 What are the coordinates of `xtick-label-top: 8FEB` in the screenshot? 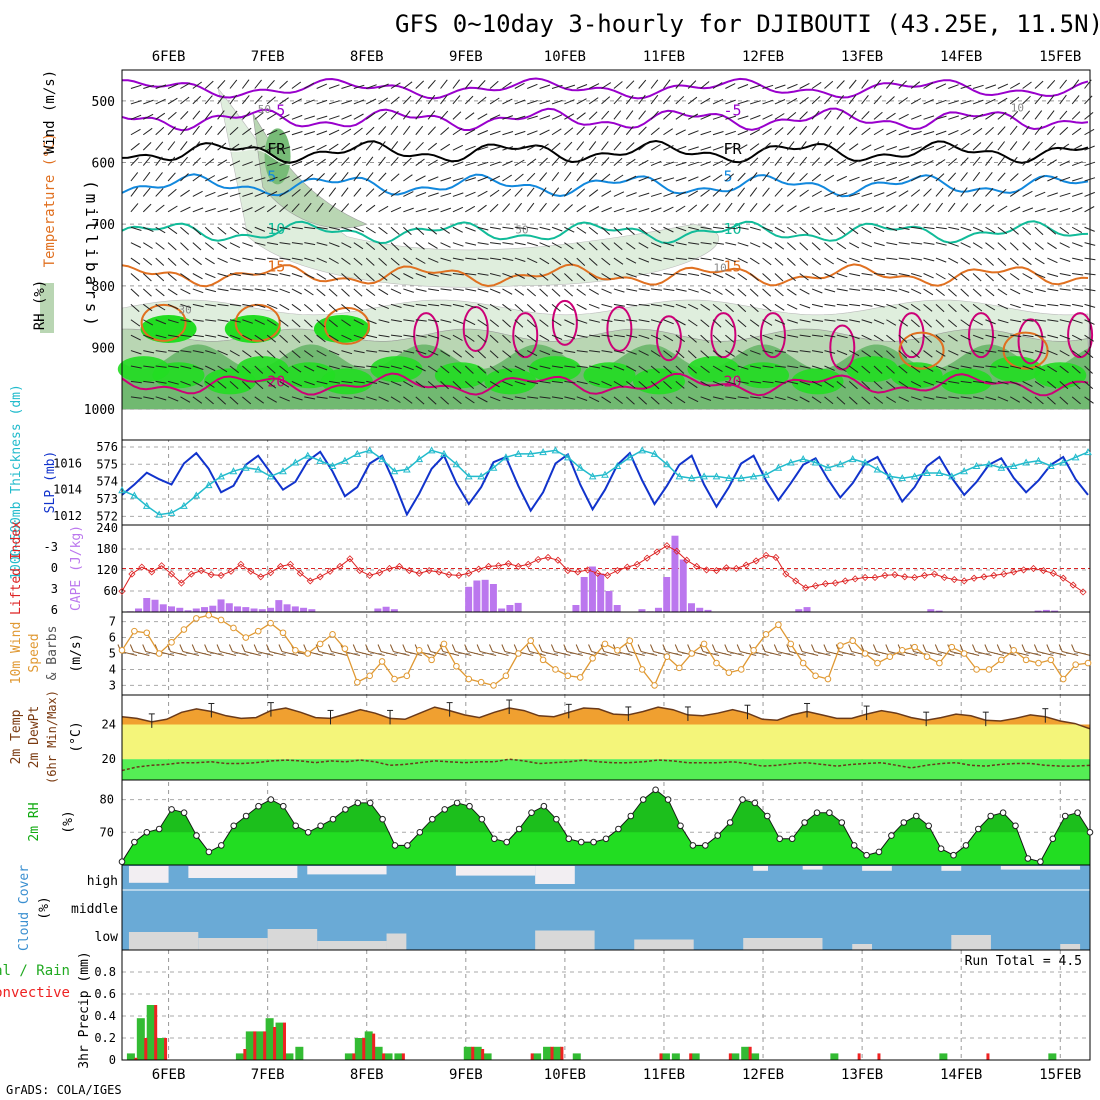 It's located at (367, 57).